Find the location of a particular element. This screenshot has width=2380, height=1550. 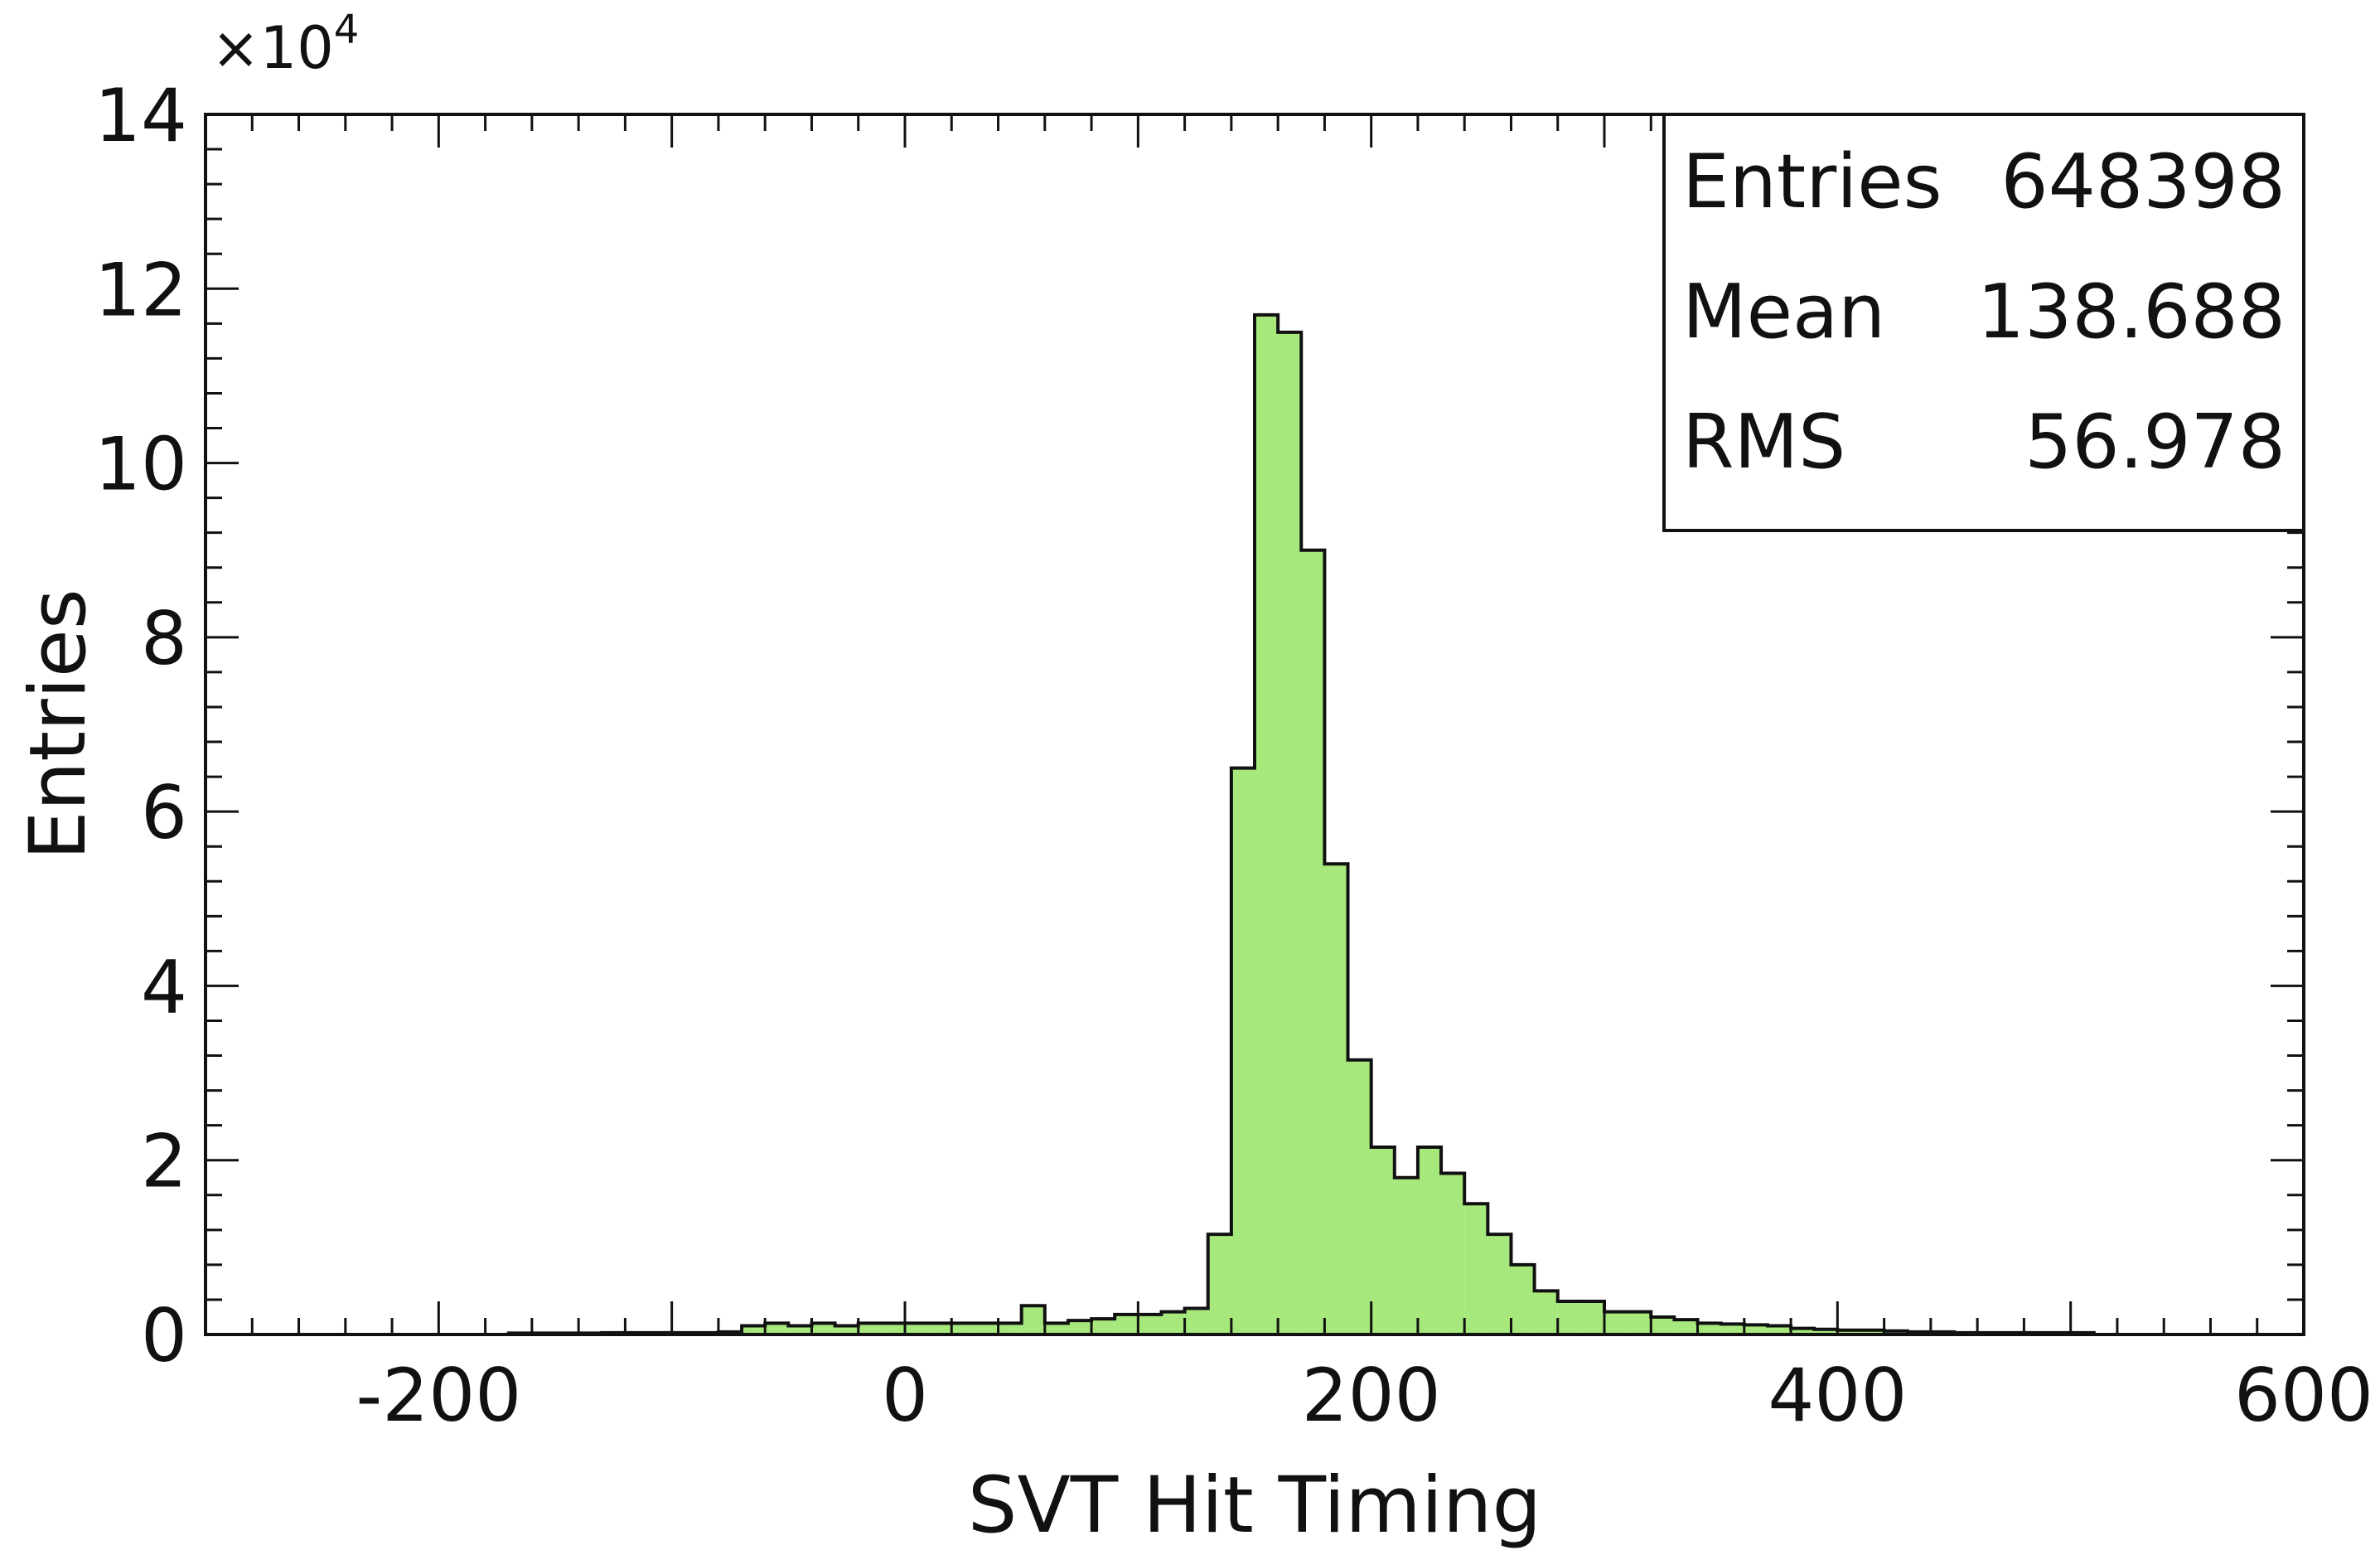

y-tick-label: 10 is located at coordinates (140, 465).